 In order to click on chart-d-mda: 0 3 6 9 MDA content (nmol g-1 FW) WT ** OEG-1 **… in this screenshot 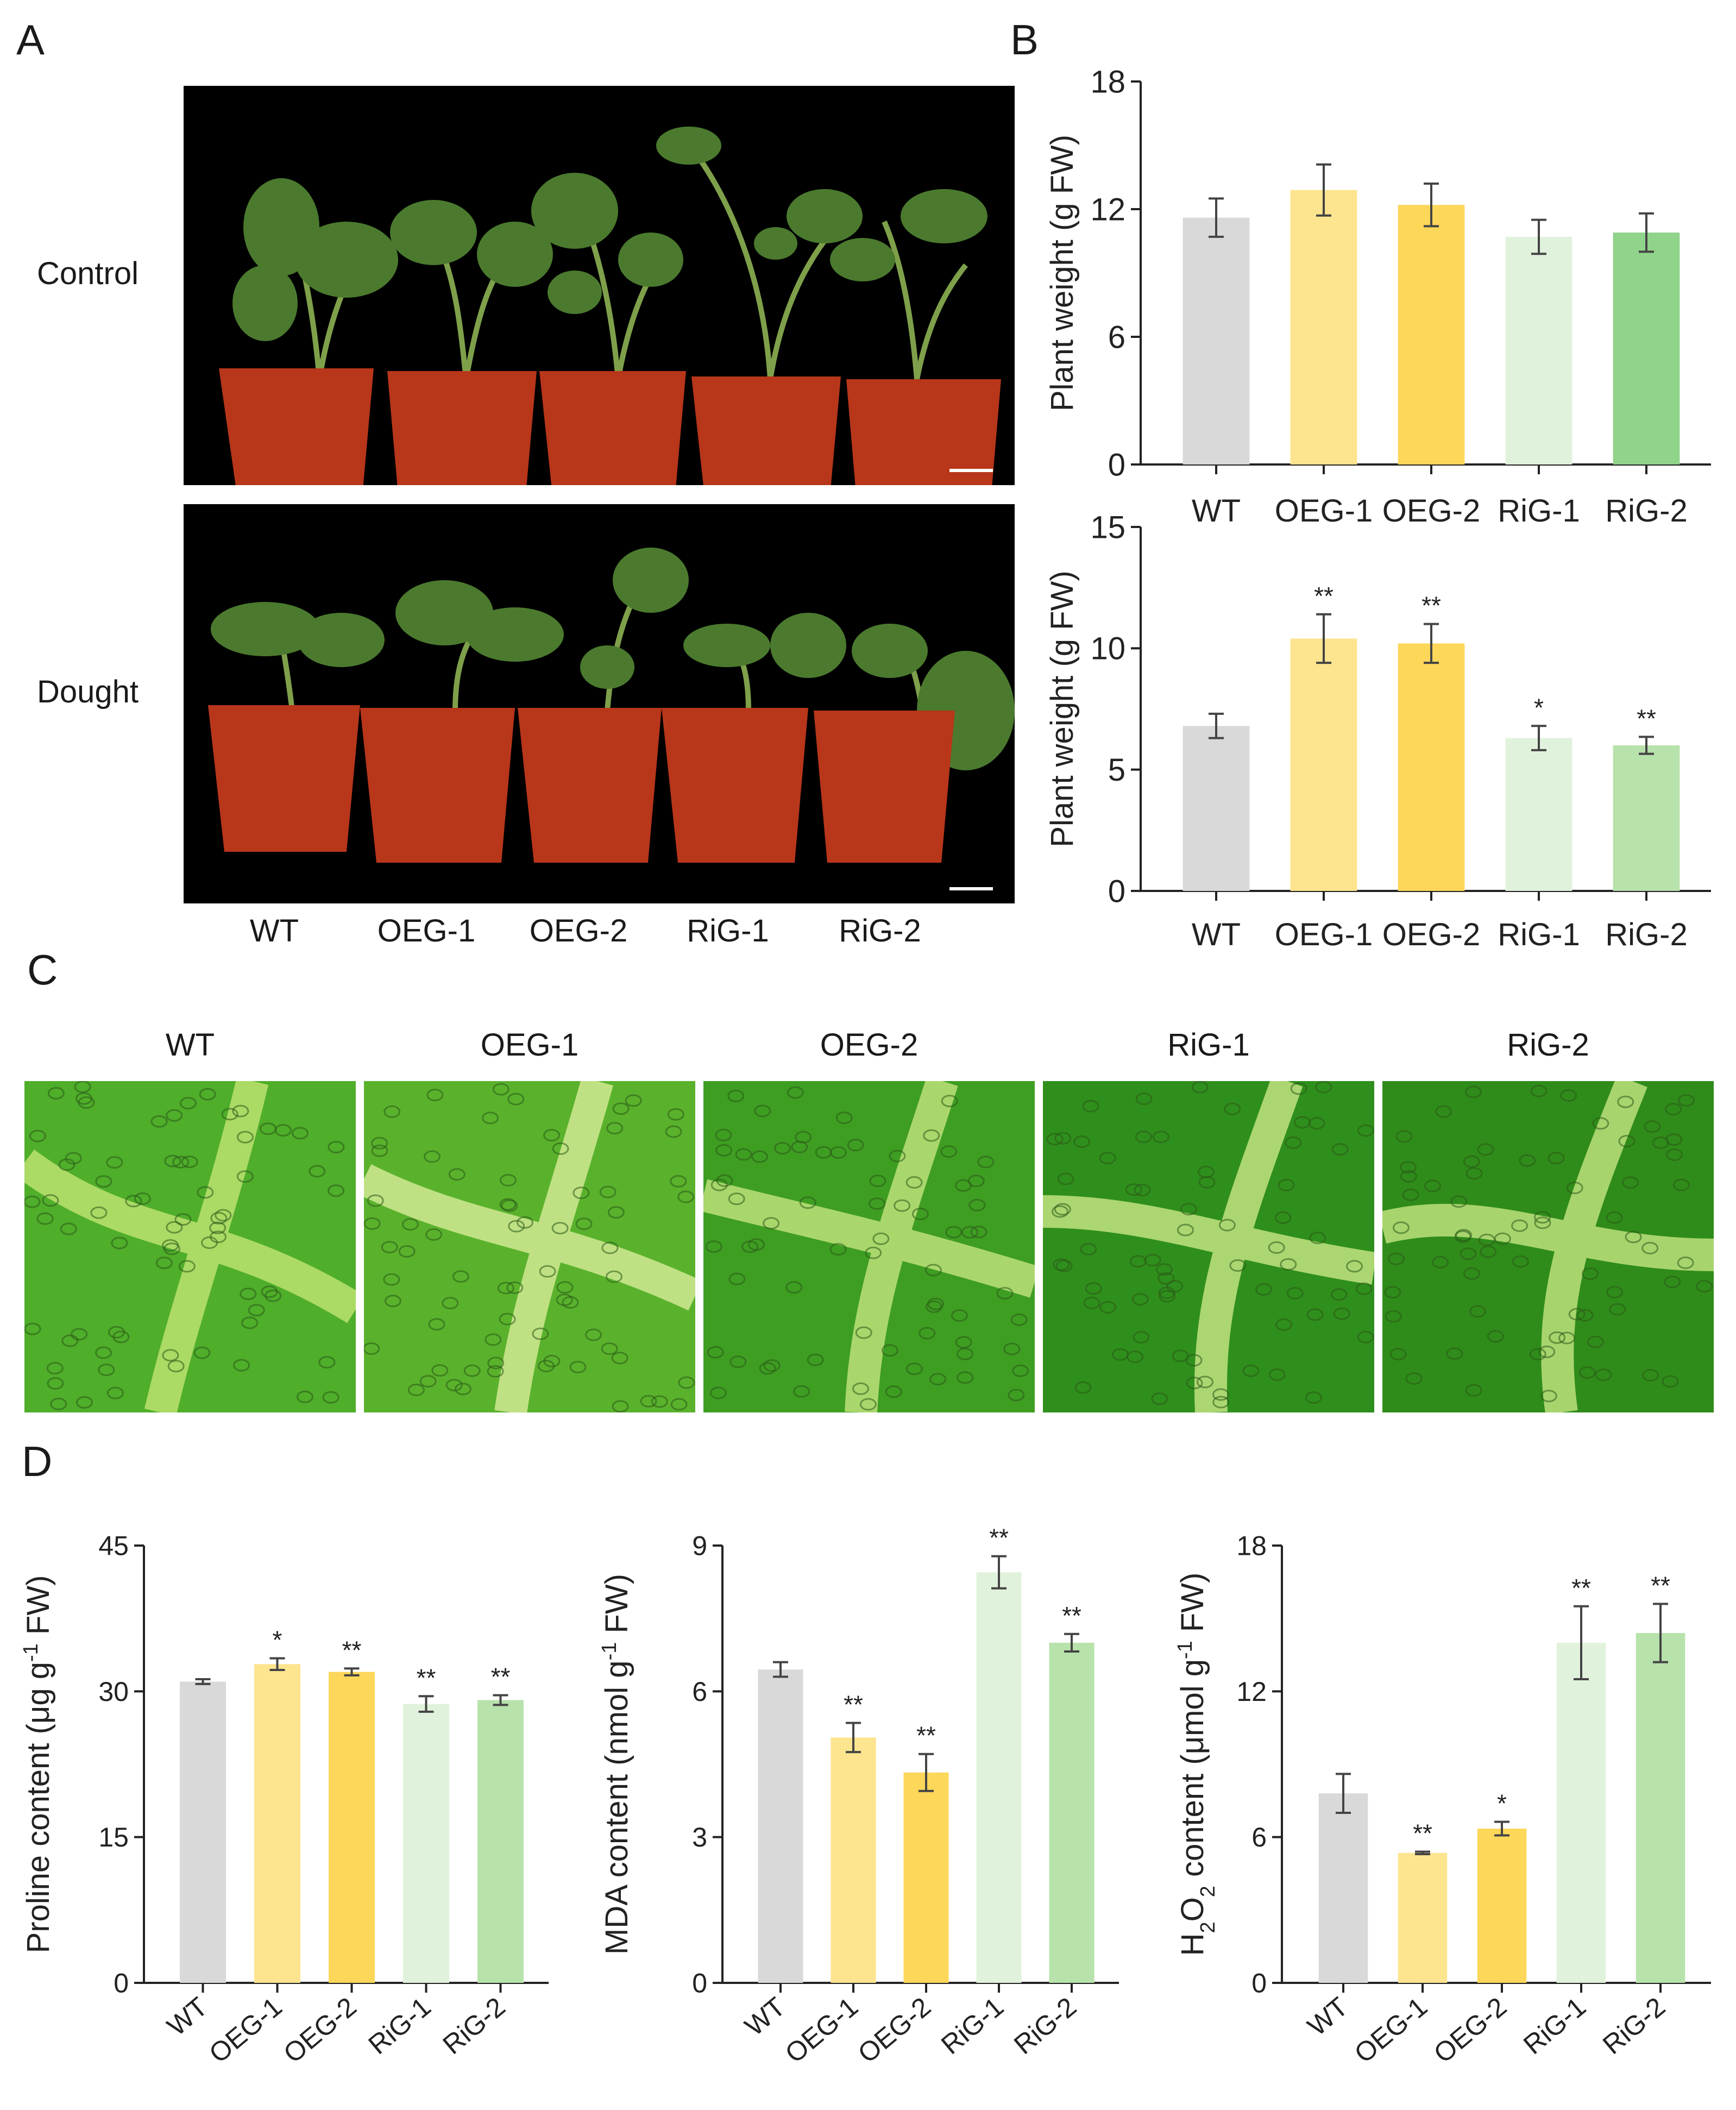, I will do `click(858, 1796)`.